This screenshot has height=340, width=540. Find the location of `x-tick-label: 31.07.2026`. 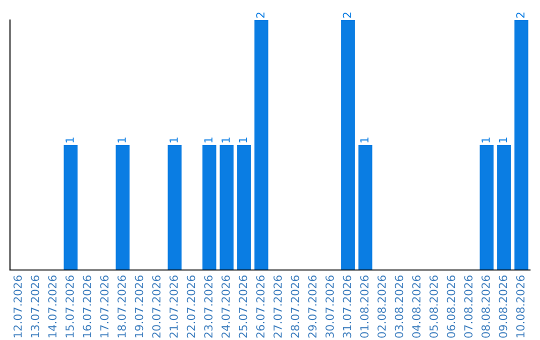

x-tick-label: 31.07.2026 is located at coordinates (347, 307).